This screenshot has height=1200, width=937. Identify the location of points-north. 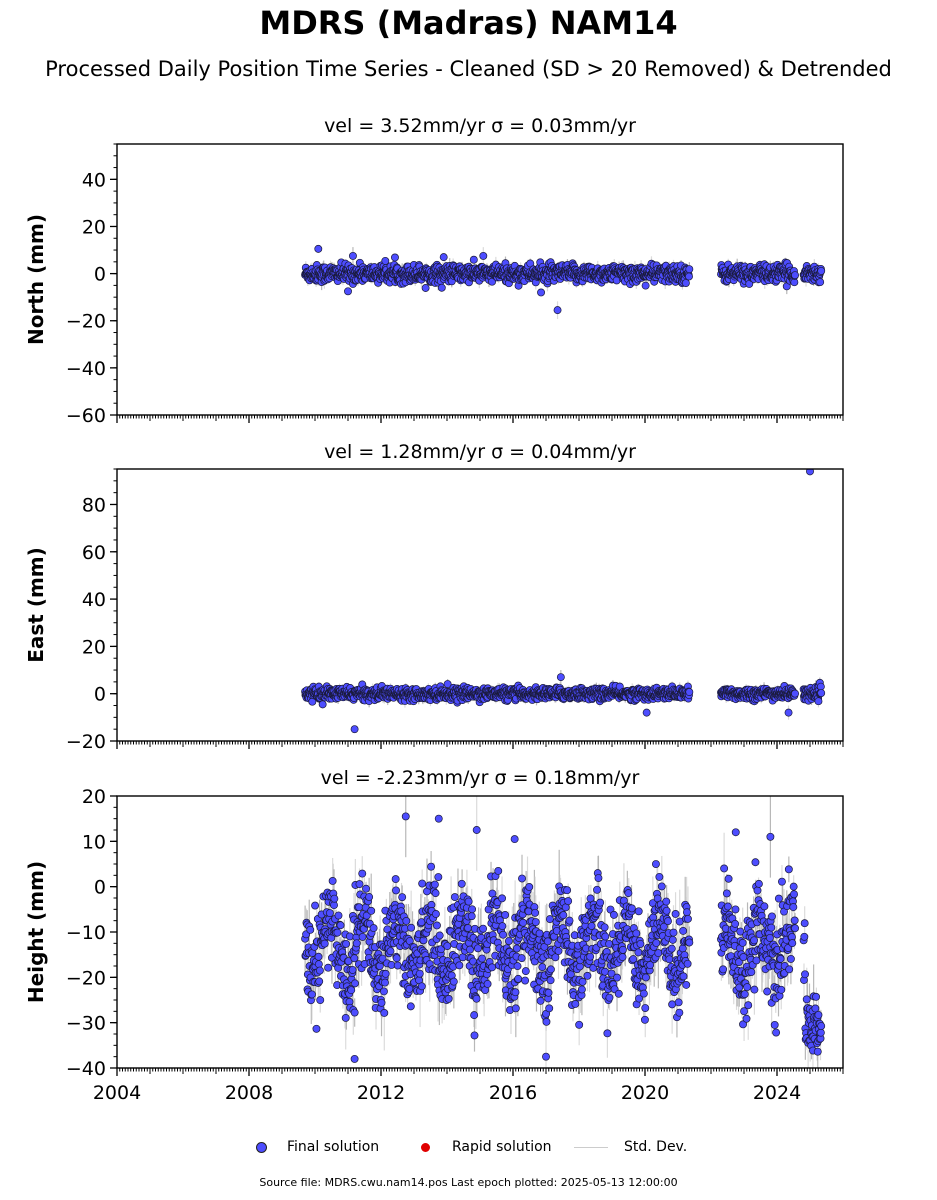
(563, 279).